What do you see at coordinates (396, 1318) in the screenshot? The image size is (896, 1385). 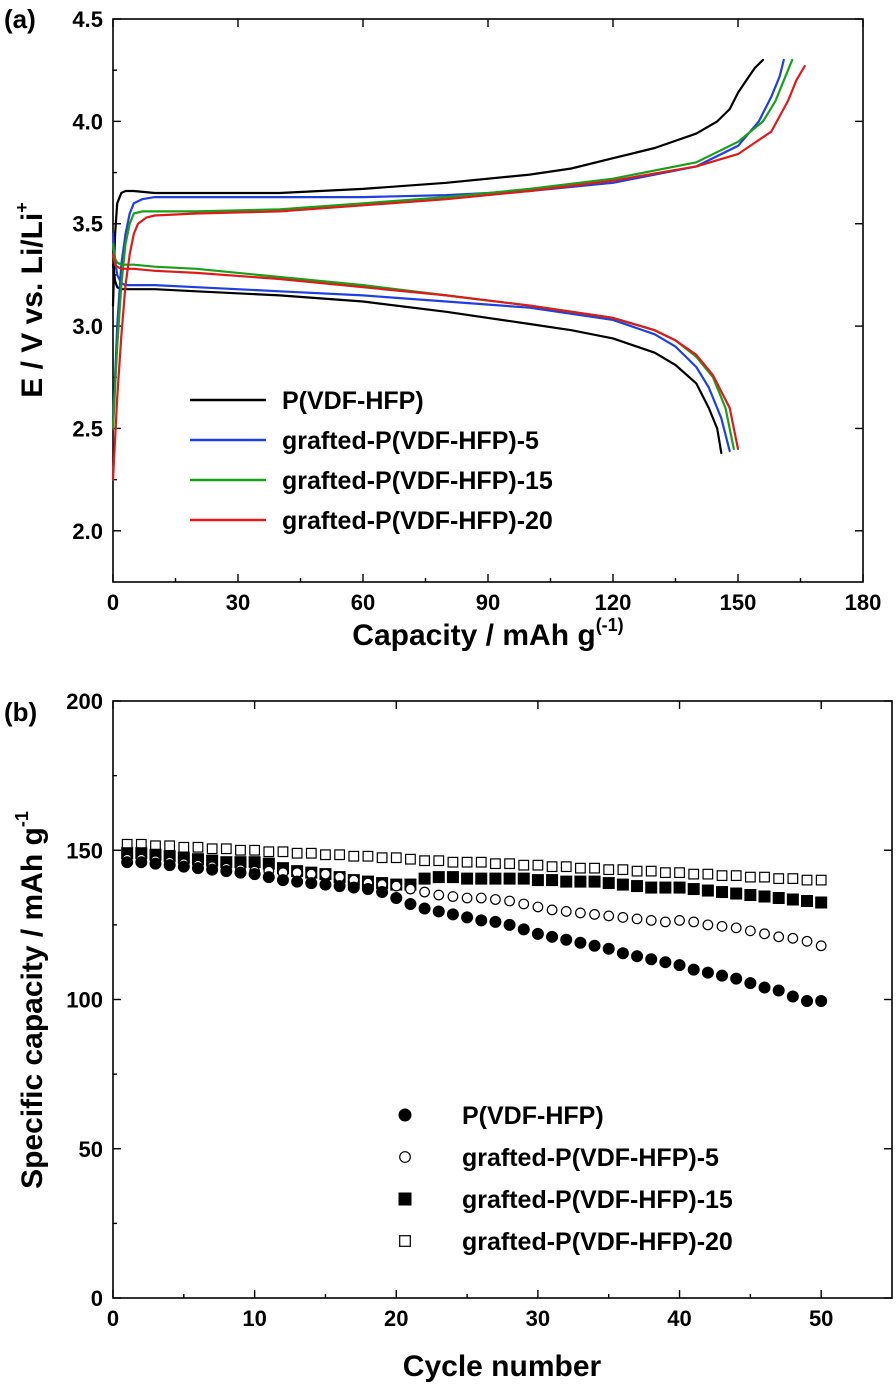 I see `panel-b-x-tick-label: 20` at bounding box center [396, 1318].